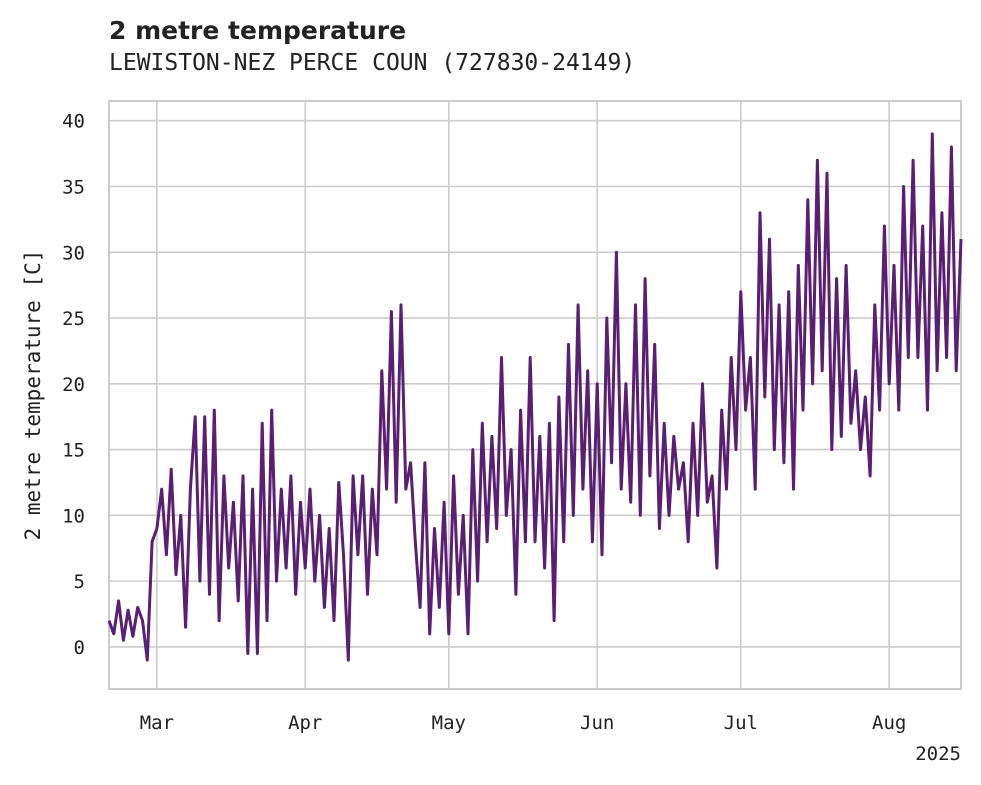  I want to click on x-tick-label: Apr, so click(305, 723).